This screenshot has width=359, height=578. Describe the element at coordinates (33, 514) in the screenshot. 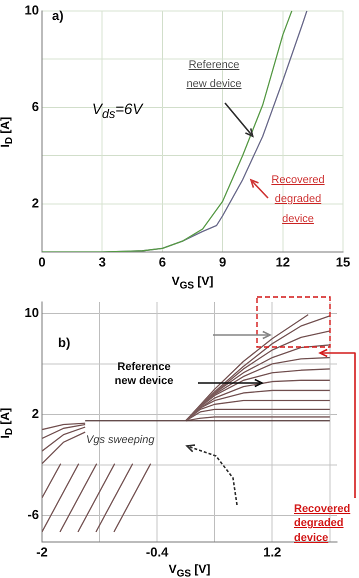

I see `y-tick-label: -6` at that location.